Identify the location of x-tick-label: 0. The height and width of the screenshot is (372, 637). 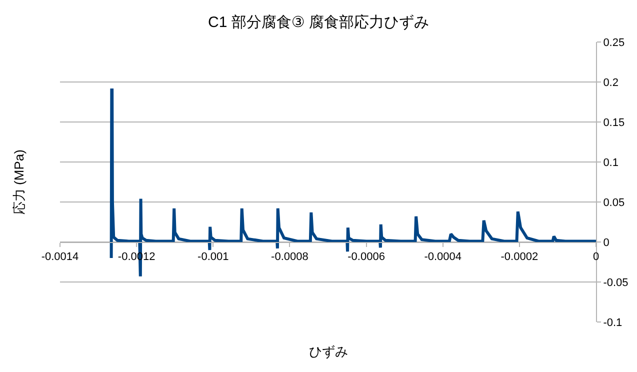
(596, 257).